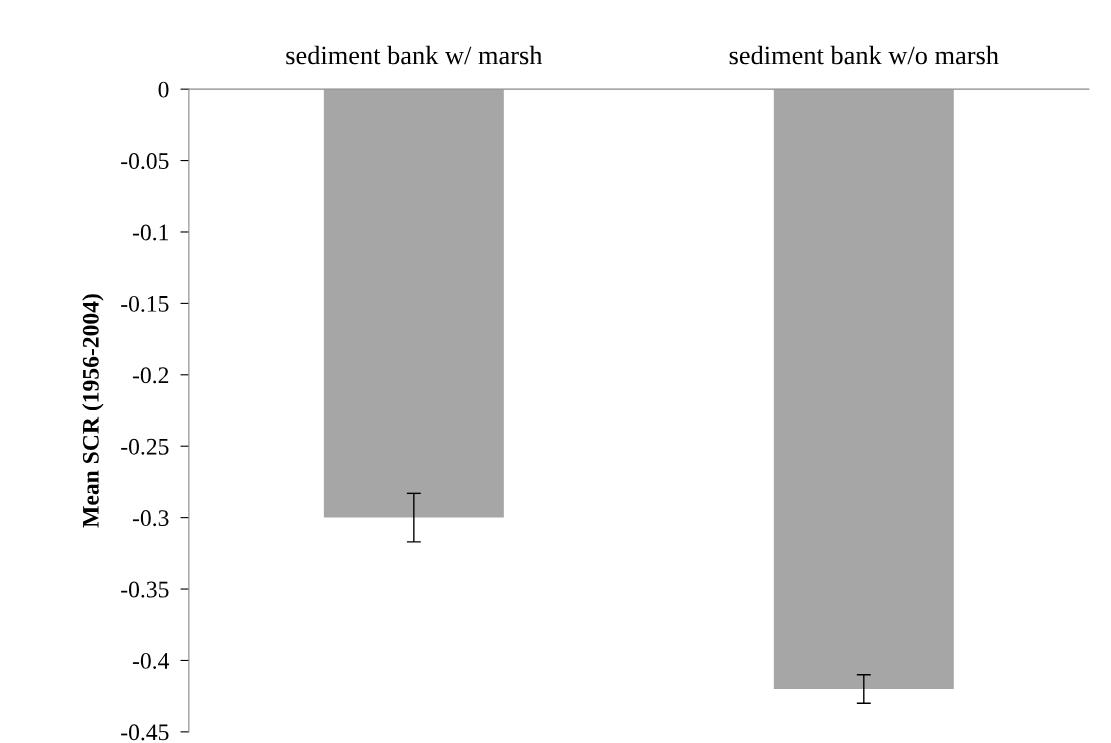 The image size is (1111, 743). Describe the element at coordinates (145, 446) in the screenshot. I see `y-tick-label: -0.25` at that location.